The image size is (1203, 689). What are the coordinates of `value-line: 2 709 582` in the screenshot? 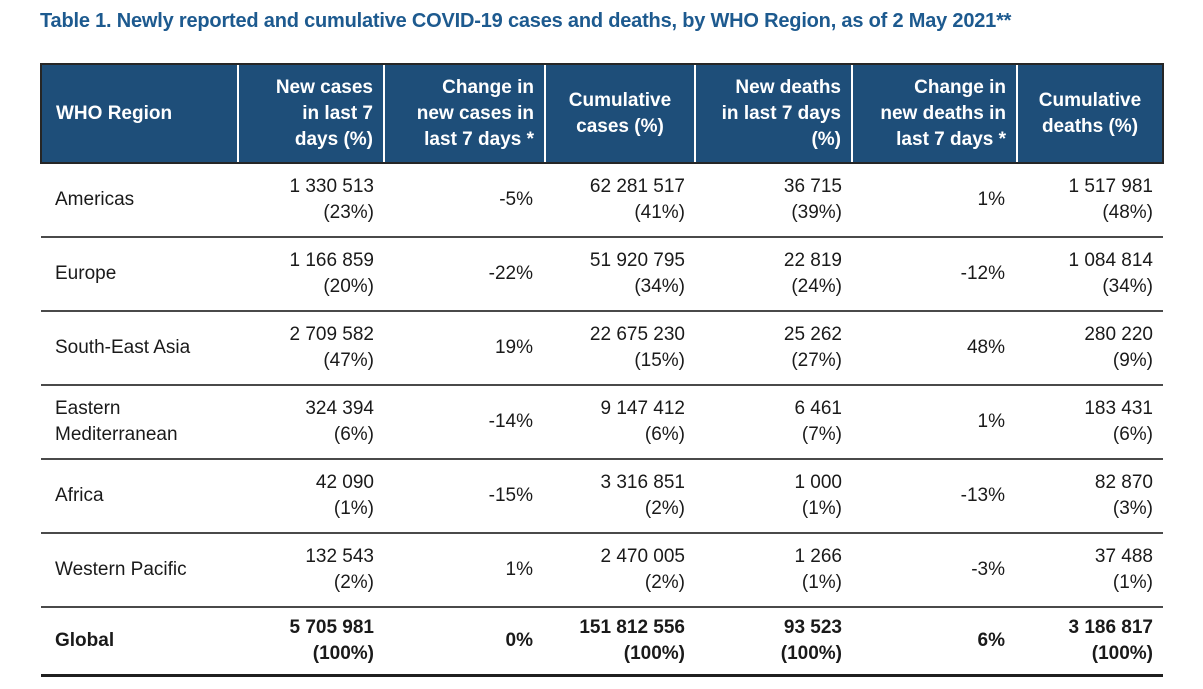 It's located at (331, 334).